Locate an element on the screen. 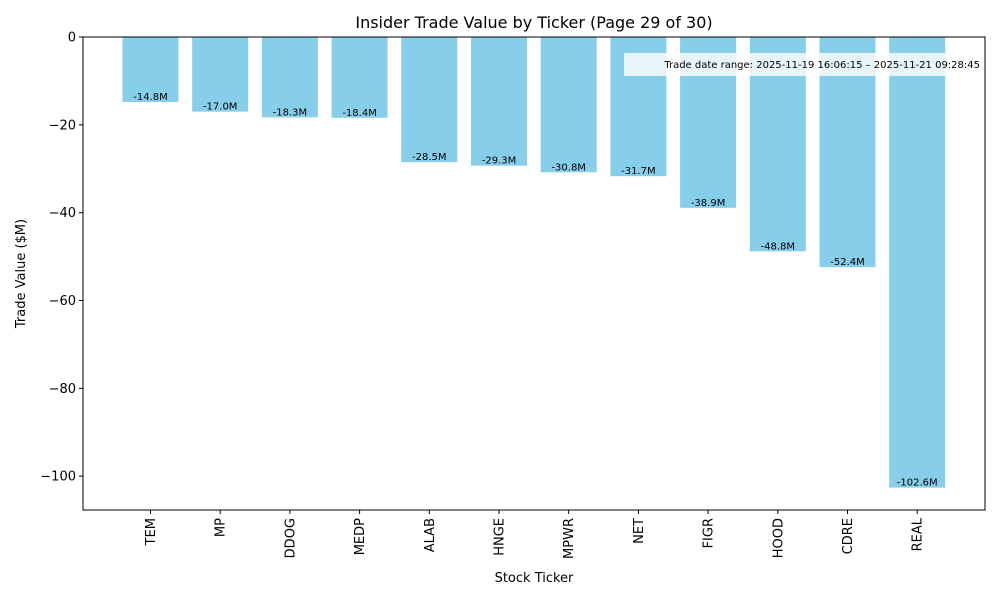 This screenshot has height=600, width=1000. bar-value-label: -48.8M is located at coordinates (778, 246).